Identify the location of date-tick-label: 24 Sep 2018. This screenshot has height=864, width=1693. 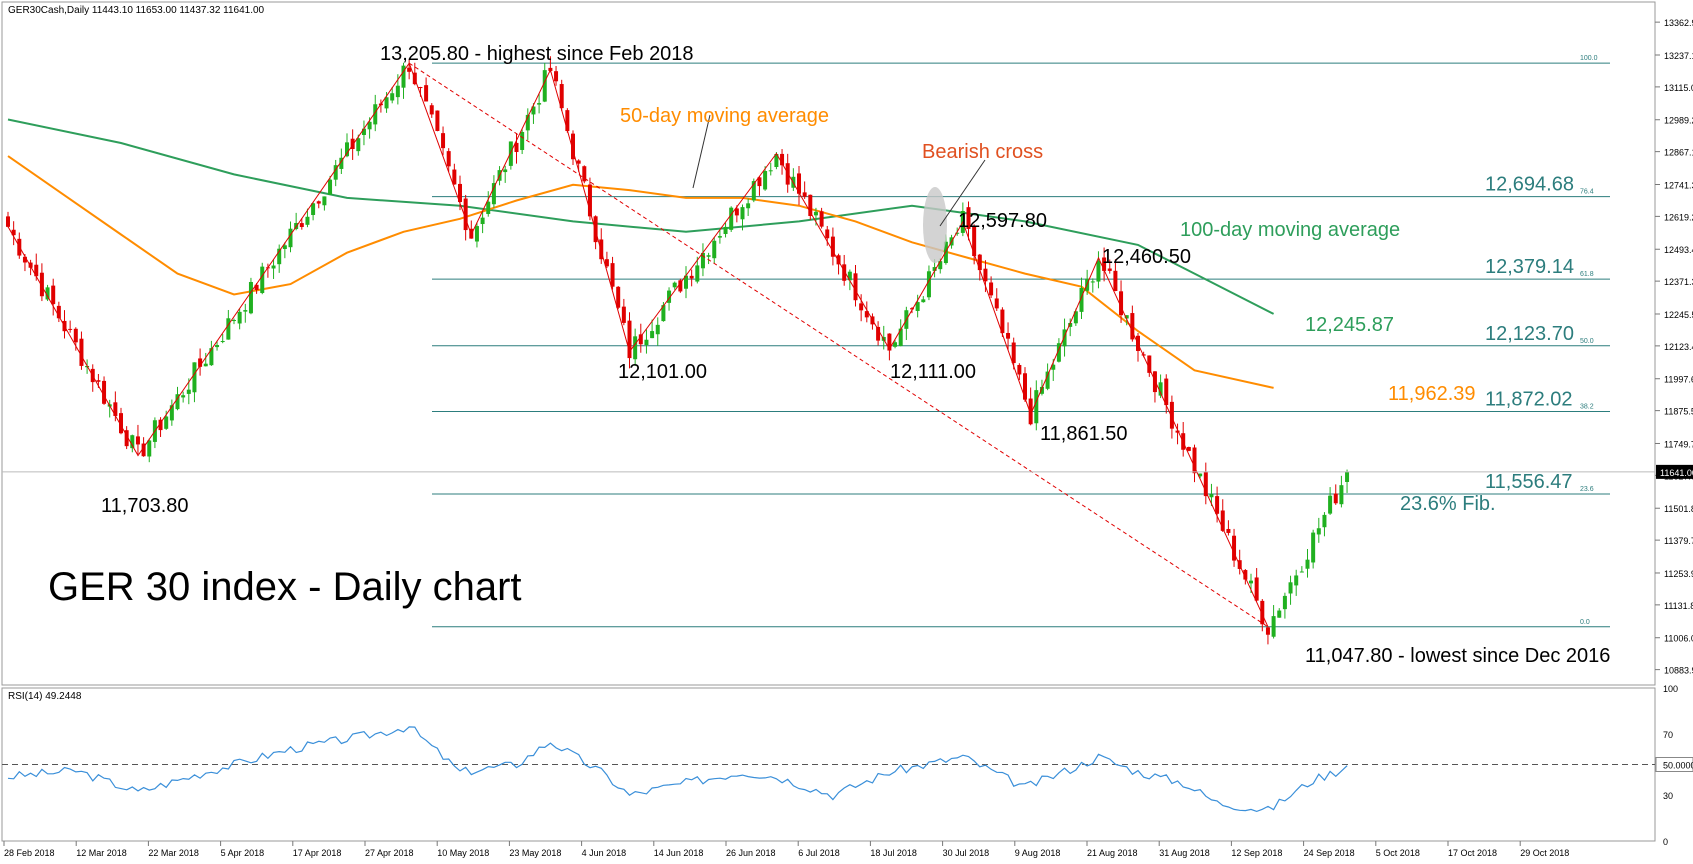
(1329, 853).